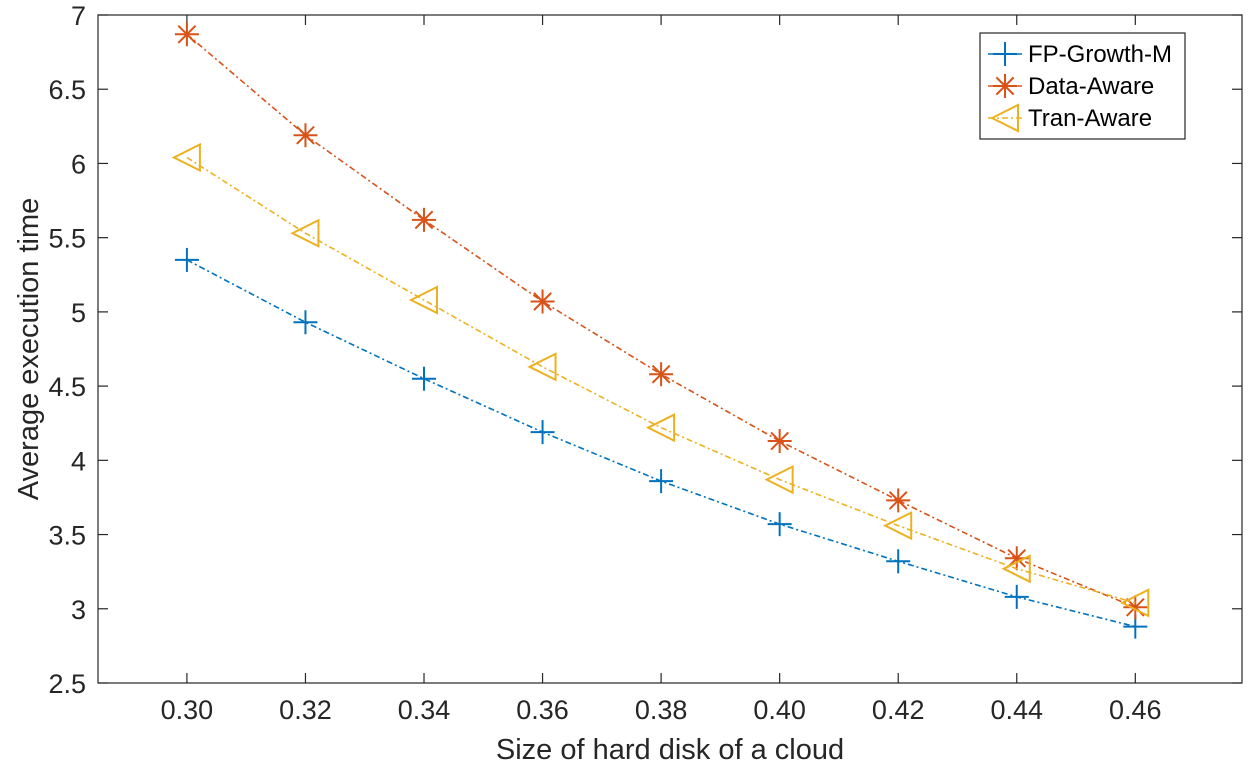 This screenshot has height=766, width=1250. What do you see at coordinates (187, 710) in the screenshot?
I see `x-tick-label: 0.30` at bounding box center [187, 710].